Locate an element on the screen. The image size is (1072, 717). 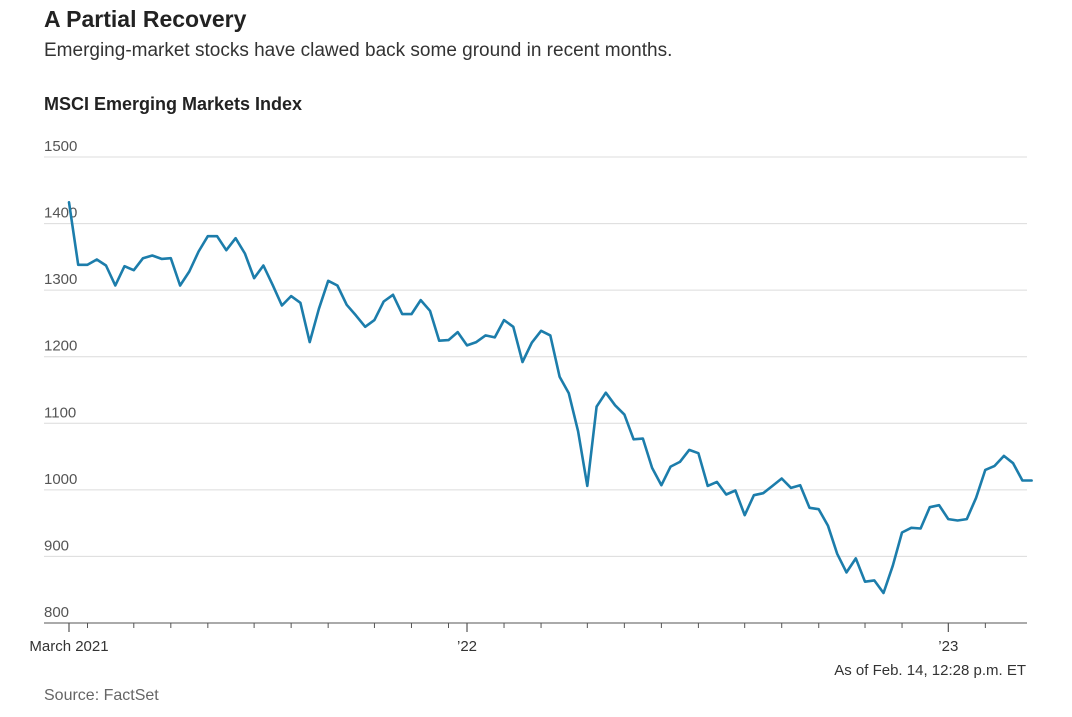
y-tick-label-800: 800 is located at coordinates (56, 612).